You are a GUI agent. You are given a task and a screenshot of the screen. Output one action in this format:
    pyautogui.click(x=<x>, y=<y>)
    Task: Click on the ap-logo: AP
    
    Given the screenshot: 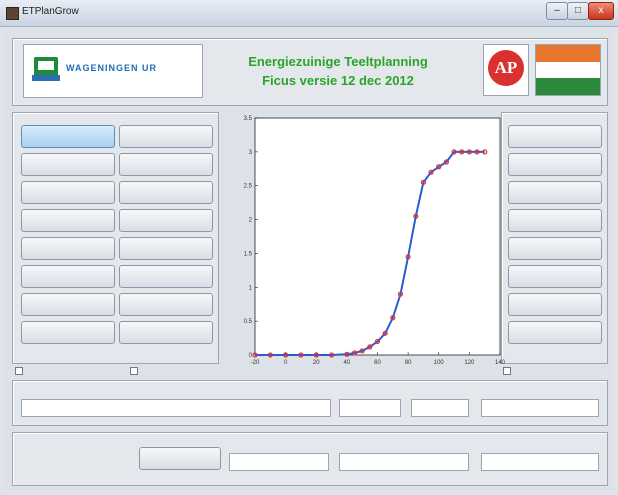 What is the action you would take?
    pyautogui.click(x=506, y=70)
    